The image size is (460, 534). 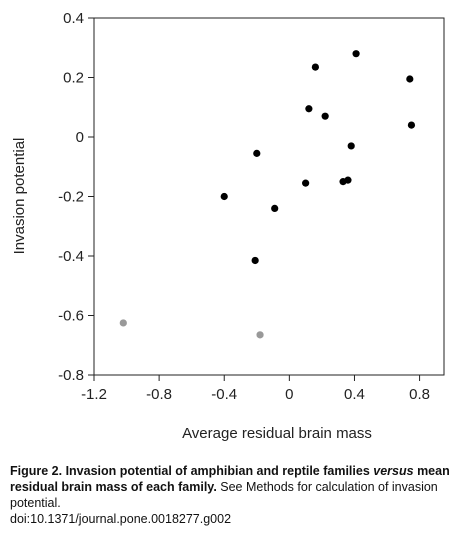 I want to click on y-axis: -0.8 -0.6 -0.4 -0.2 0 0.2 0.4, so click(x=76, y=197).